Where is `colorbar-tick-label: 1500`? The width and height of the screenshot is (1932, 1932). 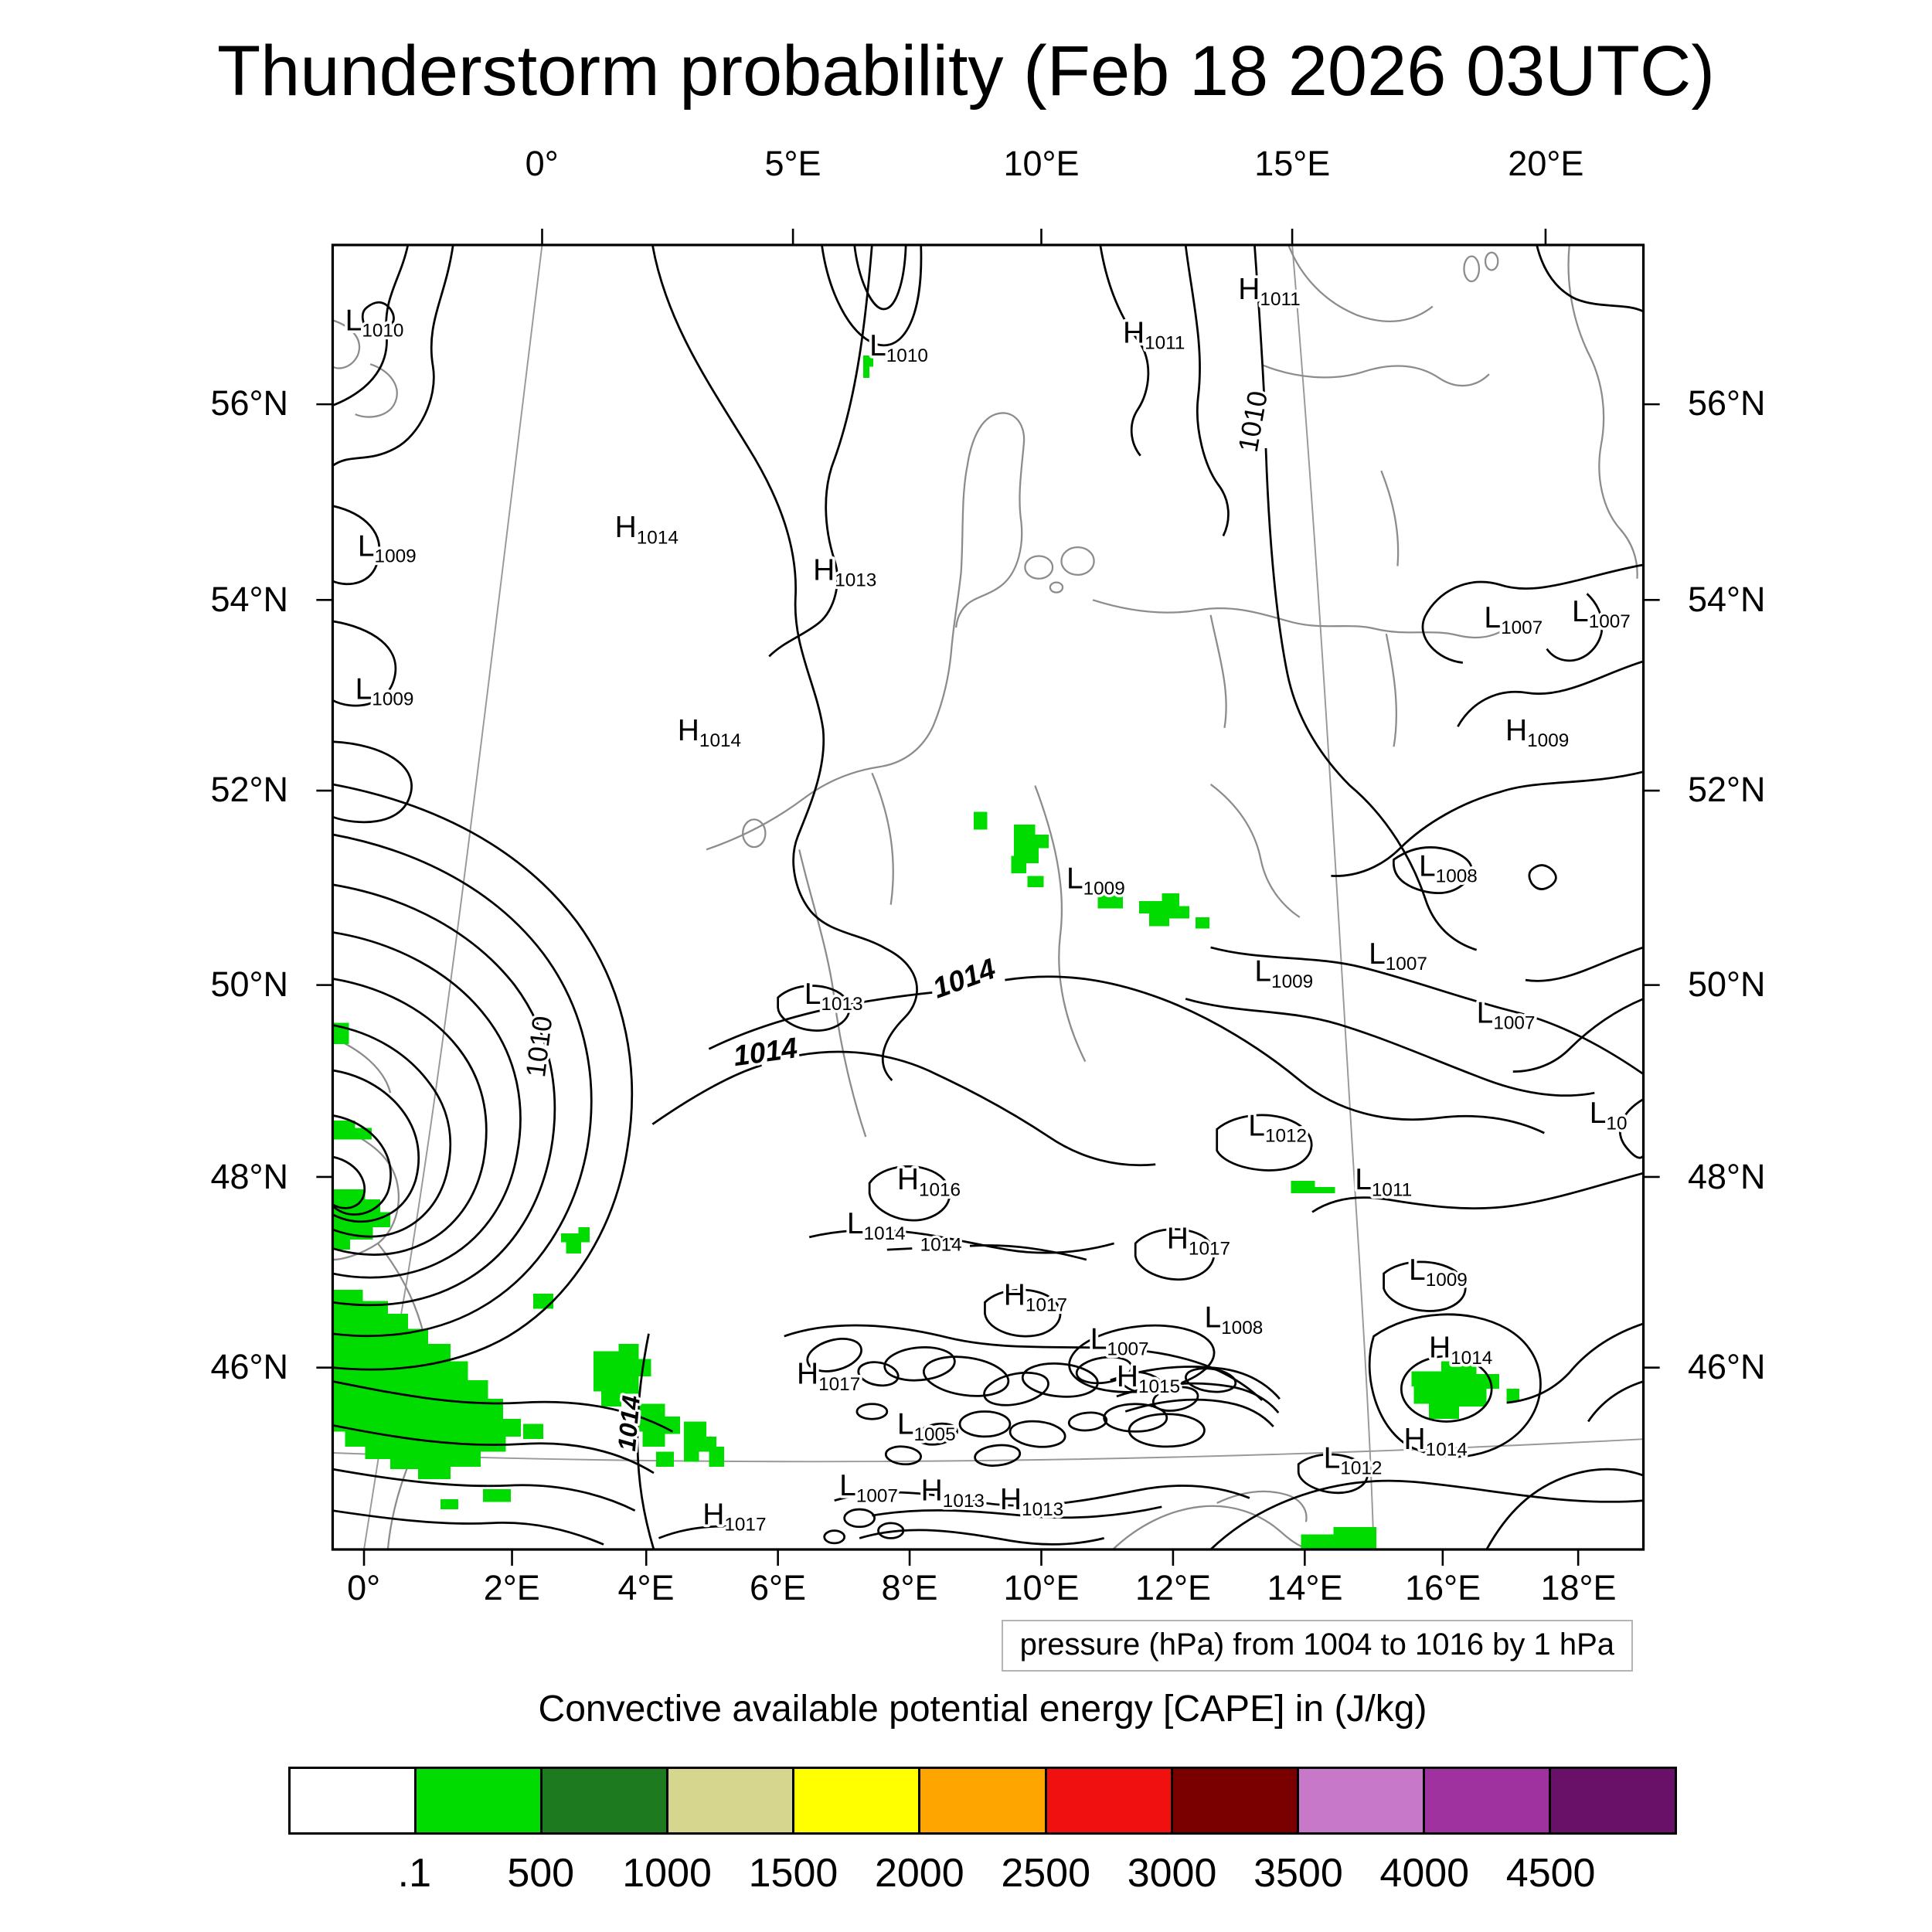
colorbar-tick-label: 1500 is located at coordinates (793, 1873).